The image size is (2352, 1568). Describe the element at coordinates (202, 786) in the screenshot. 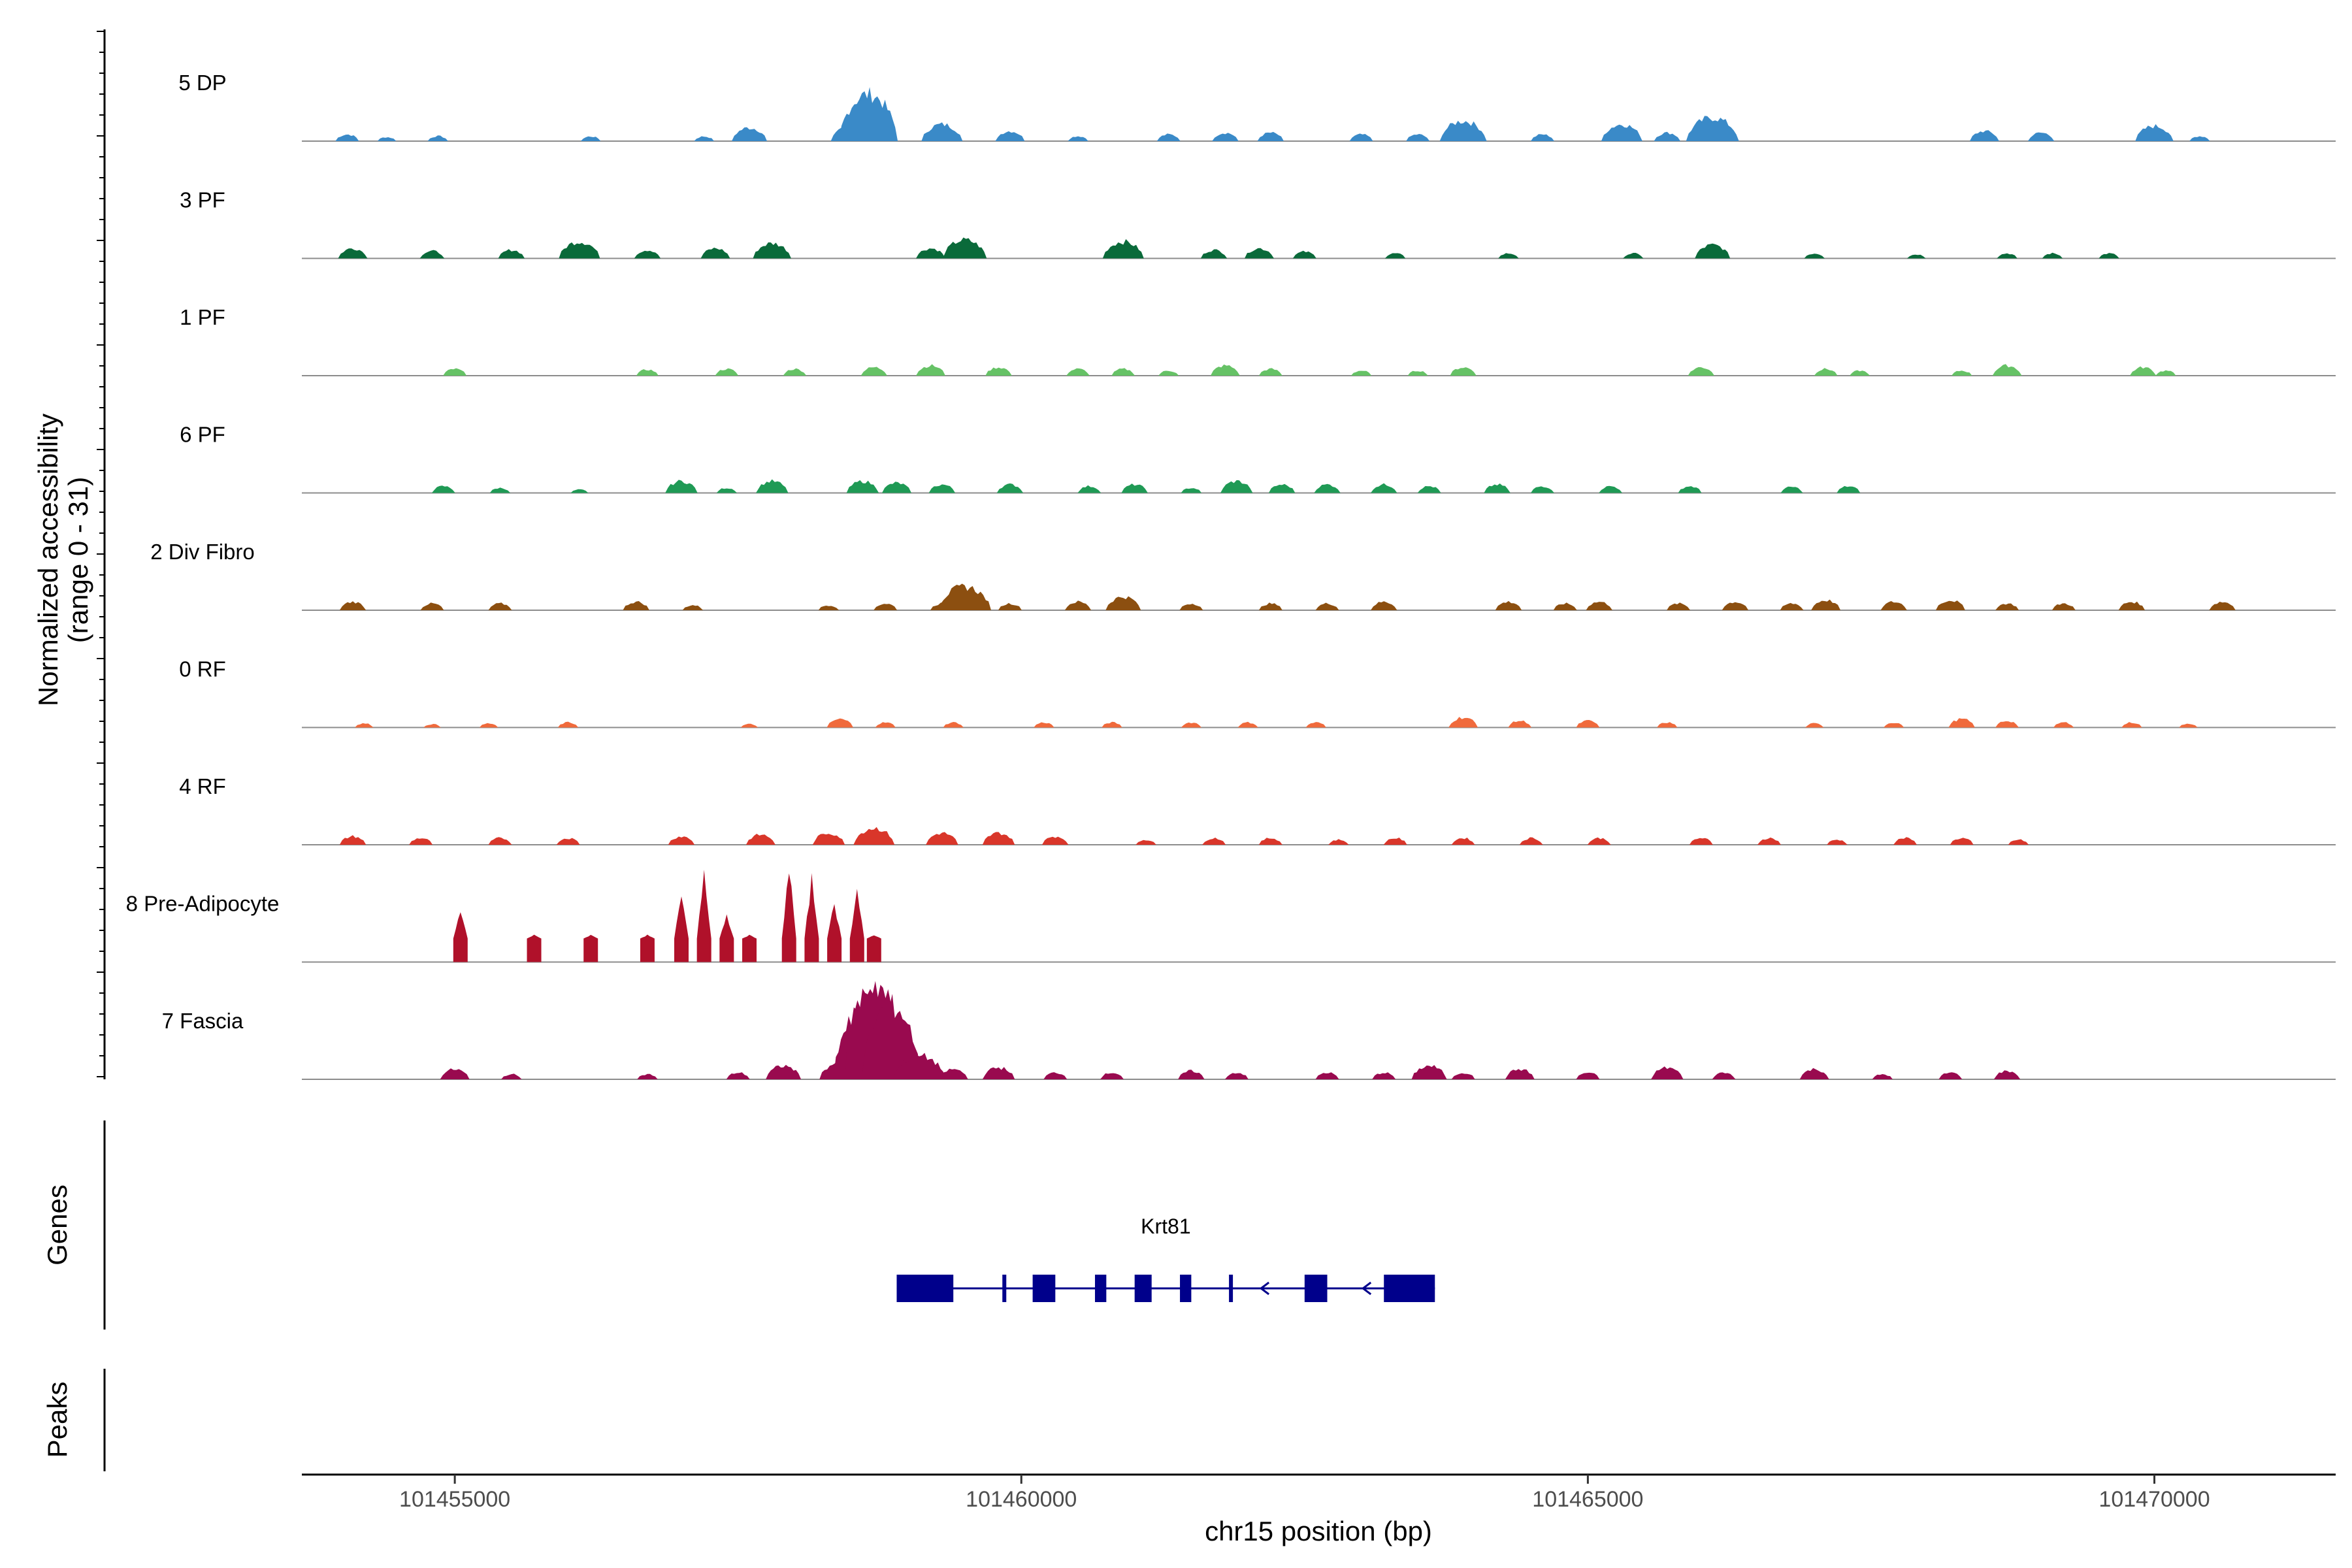

I see `track-label: 4 RF` at that location.